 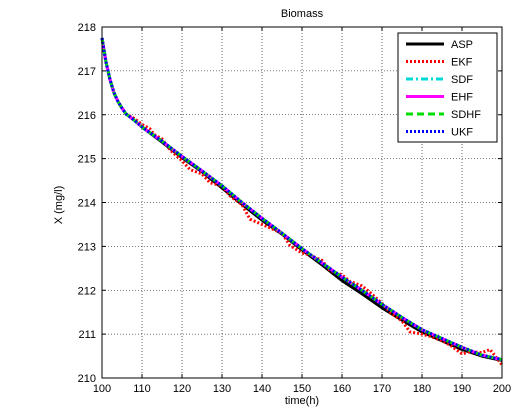 I want to click on legend-label-ukf: UKF, so click(x=462, y=133).